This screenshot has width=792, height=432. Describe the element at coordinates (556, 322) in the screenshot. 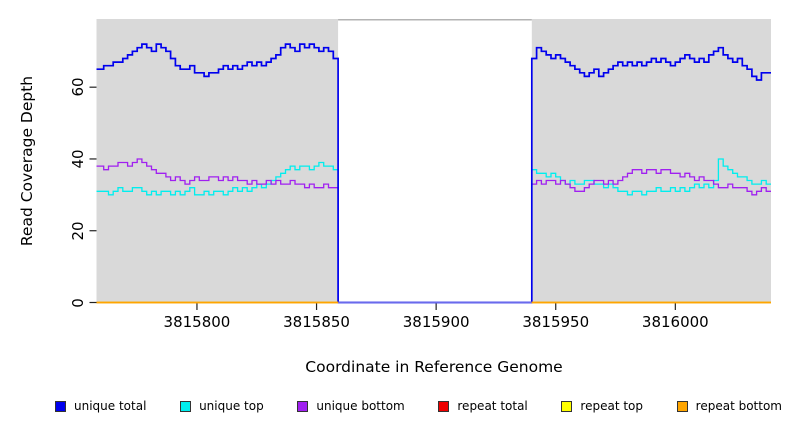

I see `x-tick-label: 3815950` at that location.